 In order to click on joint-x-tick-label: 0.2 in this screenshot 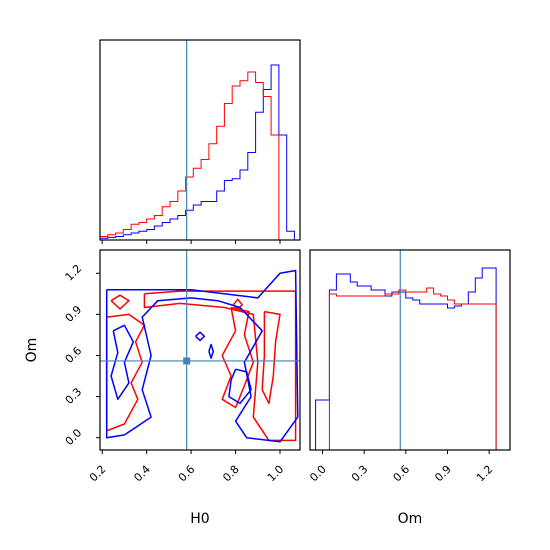, I will do `click(98, 474)`.